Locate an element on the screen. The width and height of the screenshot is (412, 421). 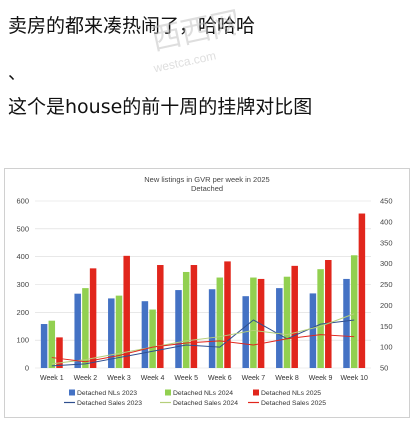
right-axis-tick-label: 150 is located at coordinates (386, 326).